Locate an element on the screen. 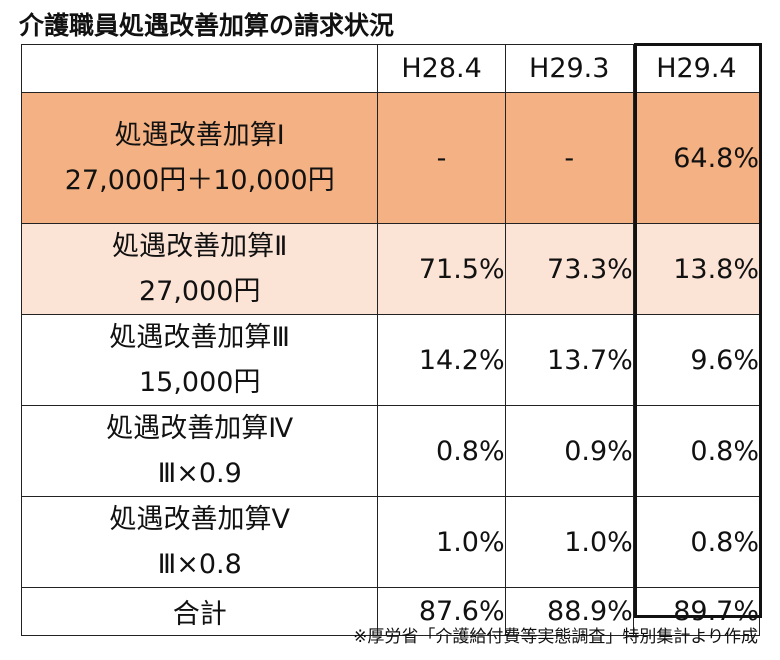 Image resolution: width=780 pixels, height=660 pixels. table-cell: 13.7% is located at coordinates (569, 360).